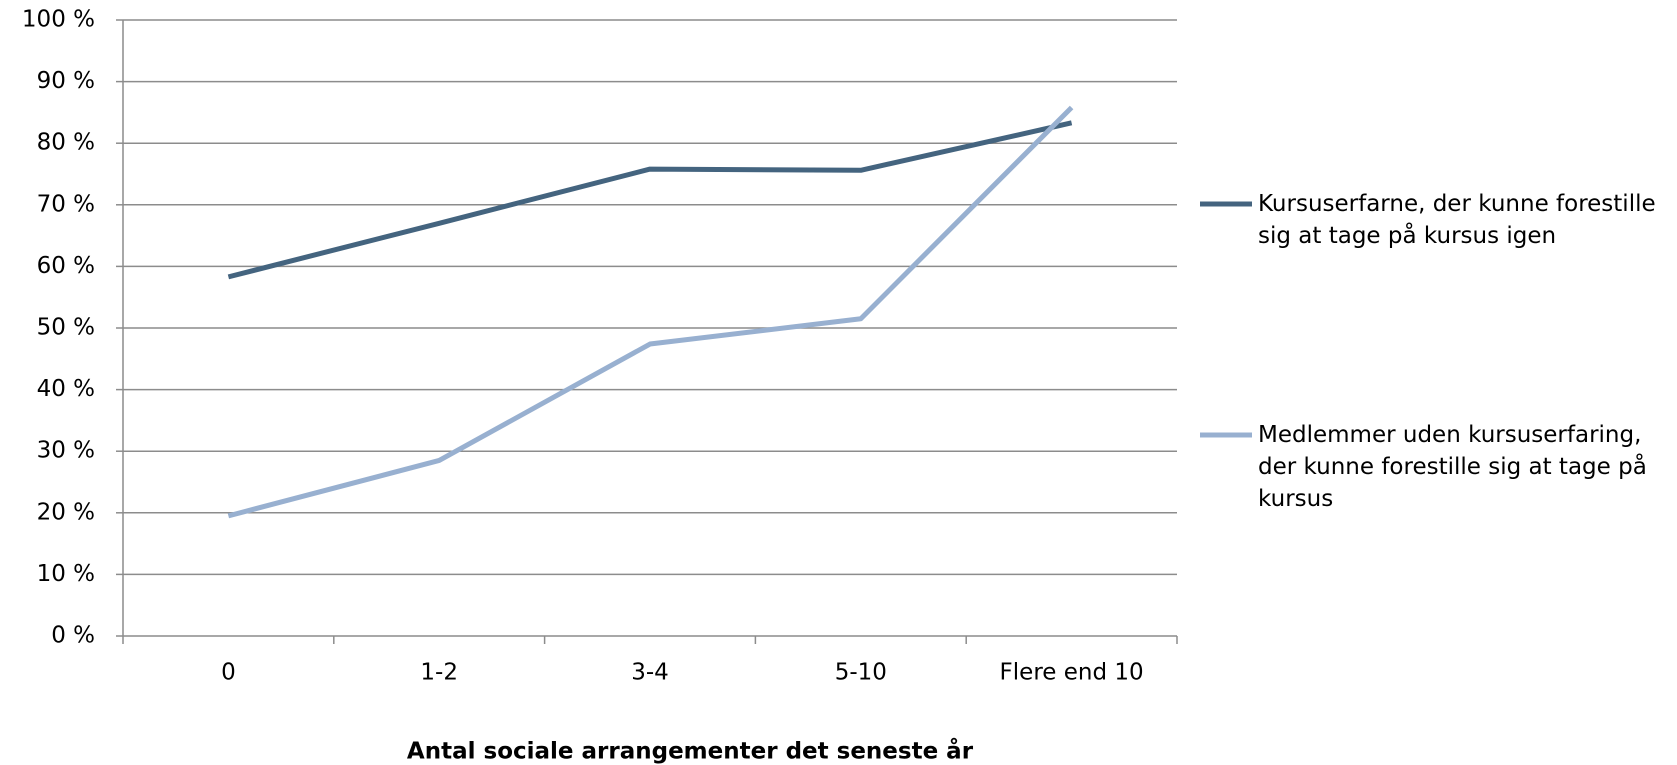 This screenshot has height=765, width=1677. Describe the element at coordinates (650, 200) in the screenshot. I see `series-line` at that location.